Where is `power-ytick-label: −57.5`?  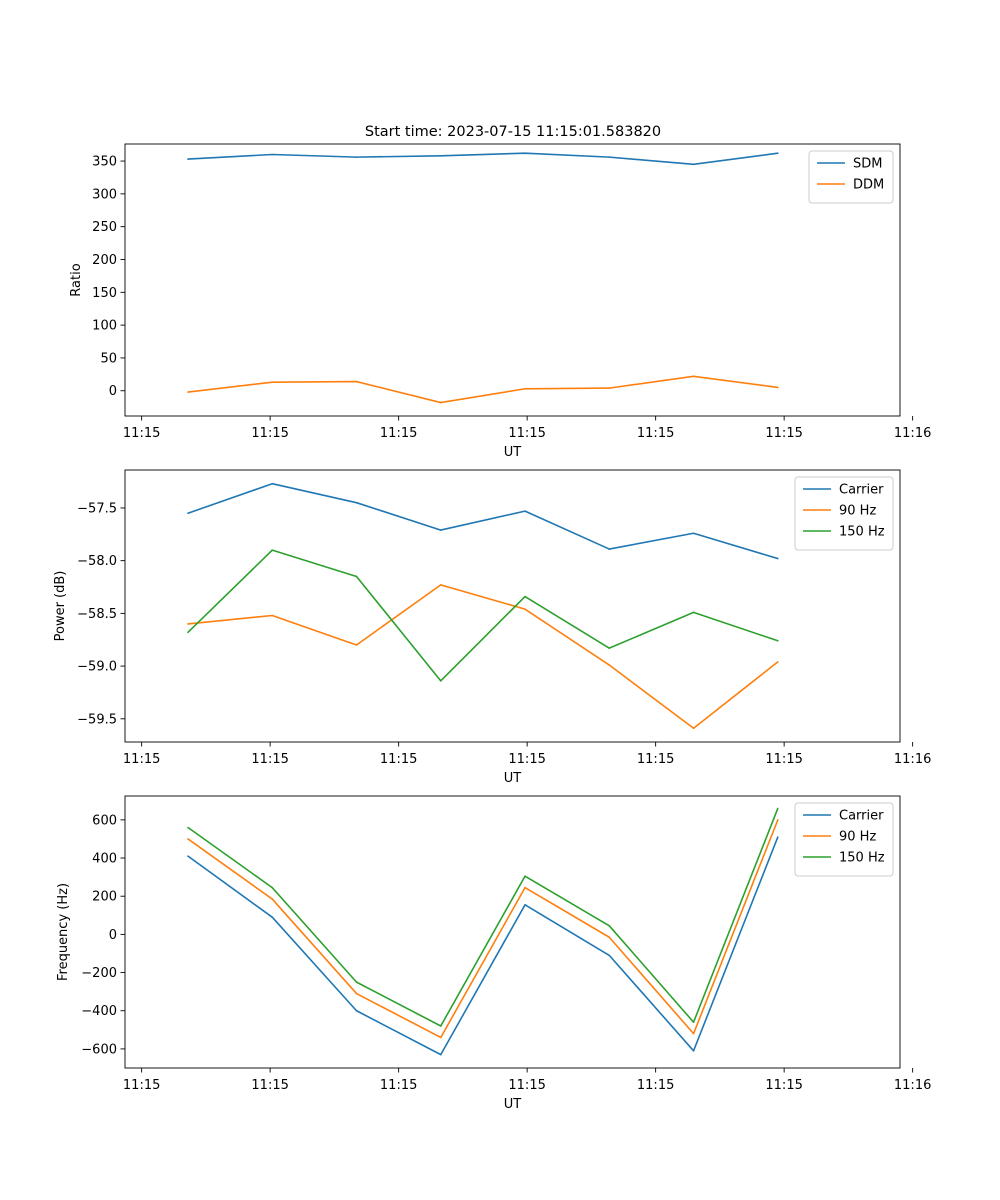 power-ytick-label: −57.5 is located at coordinates (97, 508).